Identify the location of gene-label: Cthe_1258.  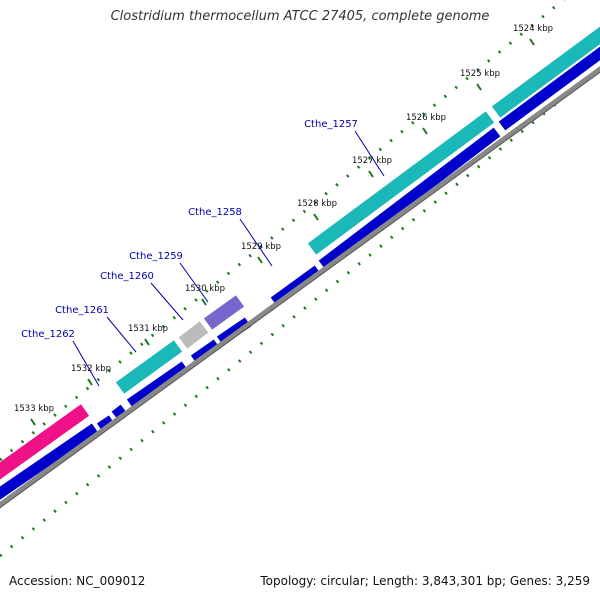
(215, 212).